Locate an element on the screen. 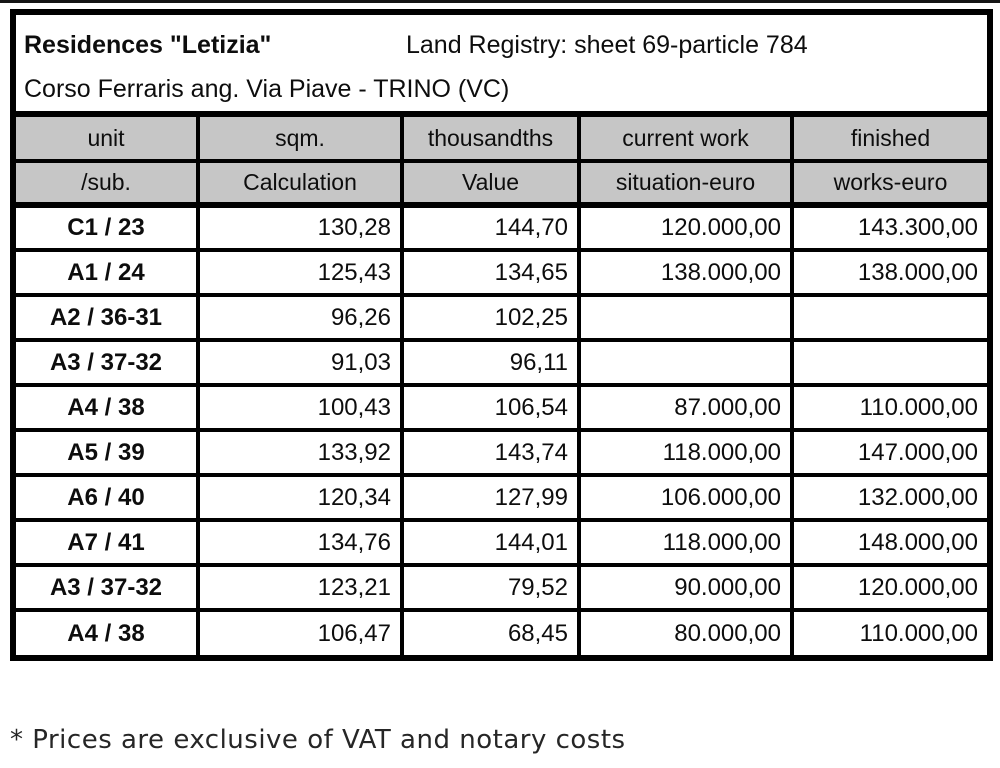 The image size is (1000, 768). col-subheader-value: Value is located at coordinates (490, 183).